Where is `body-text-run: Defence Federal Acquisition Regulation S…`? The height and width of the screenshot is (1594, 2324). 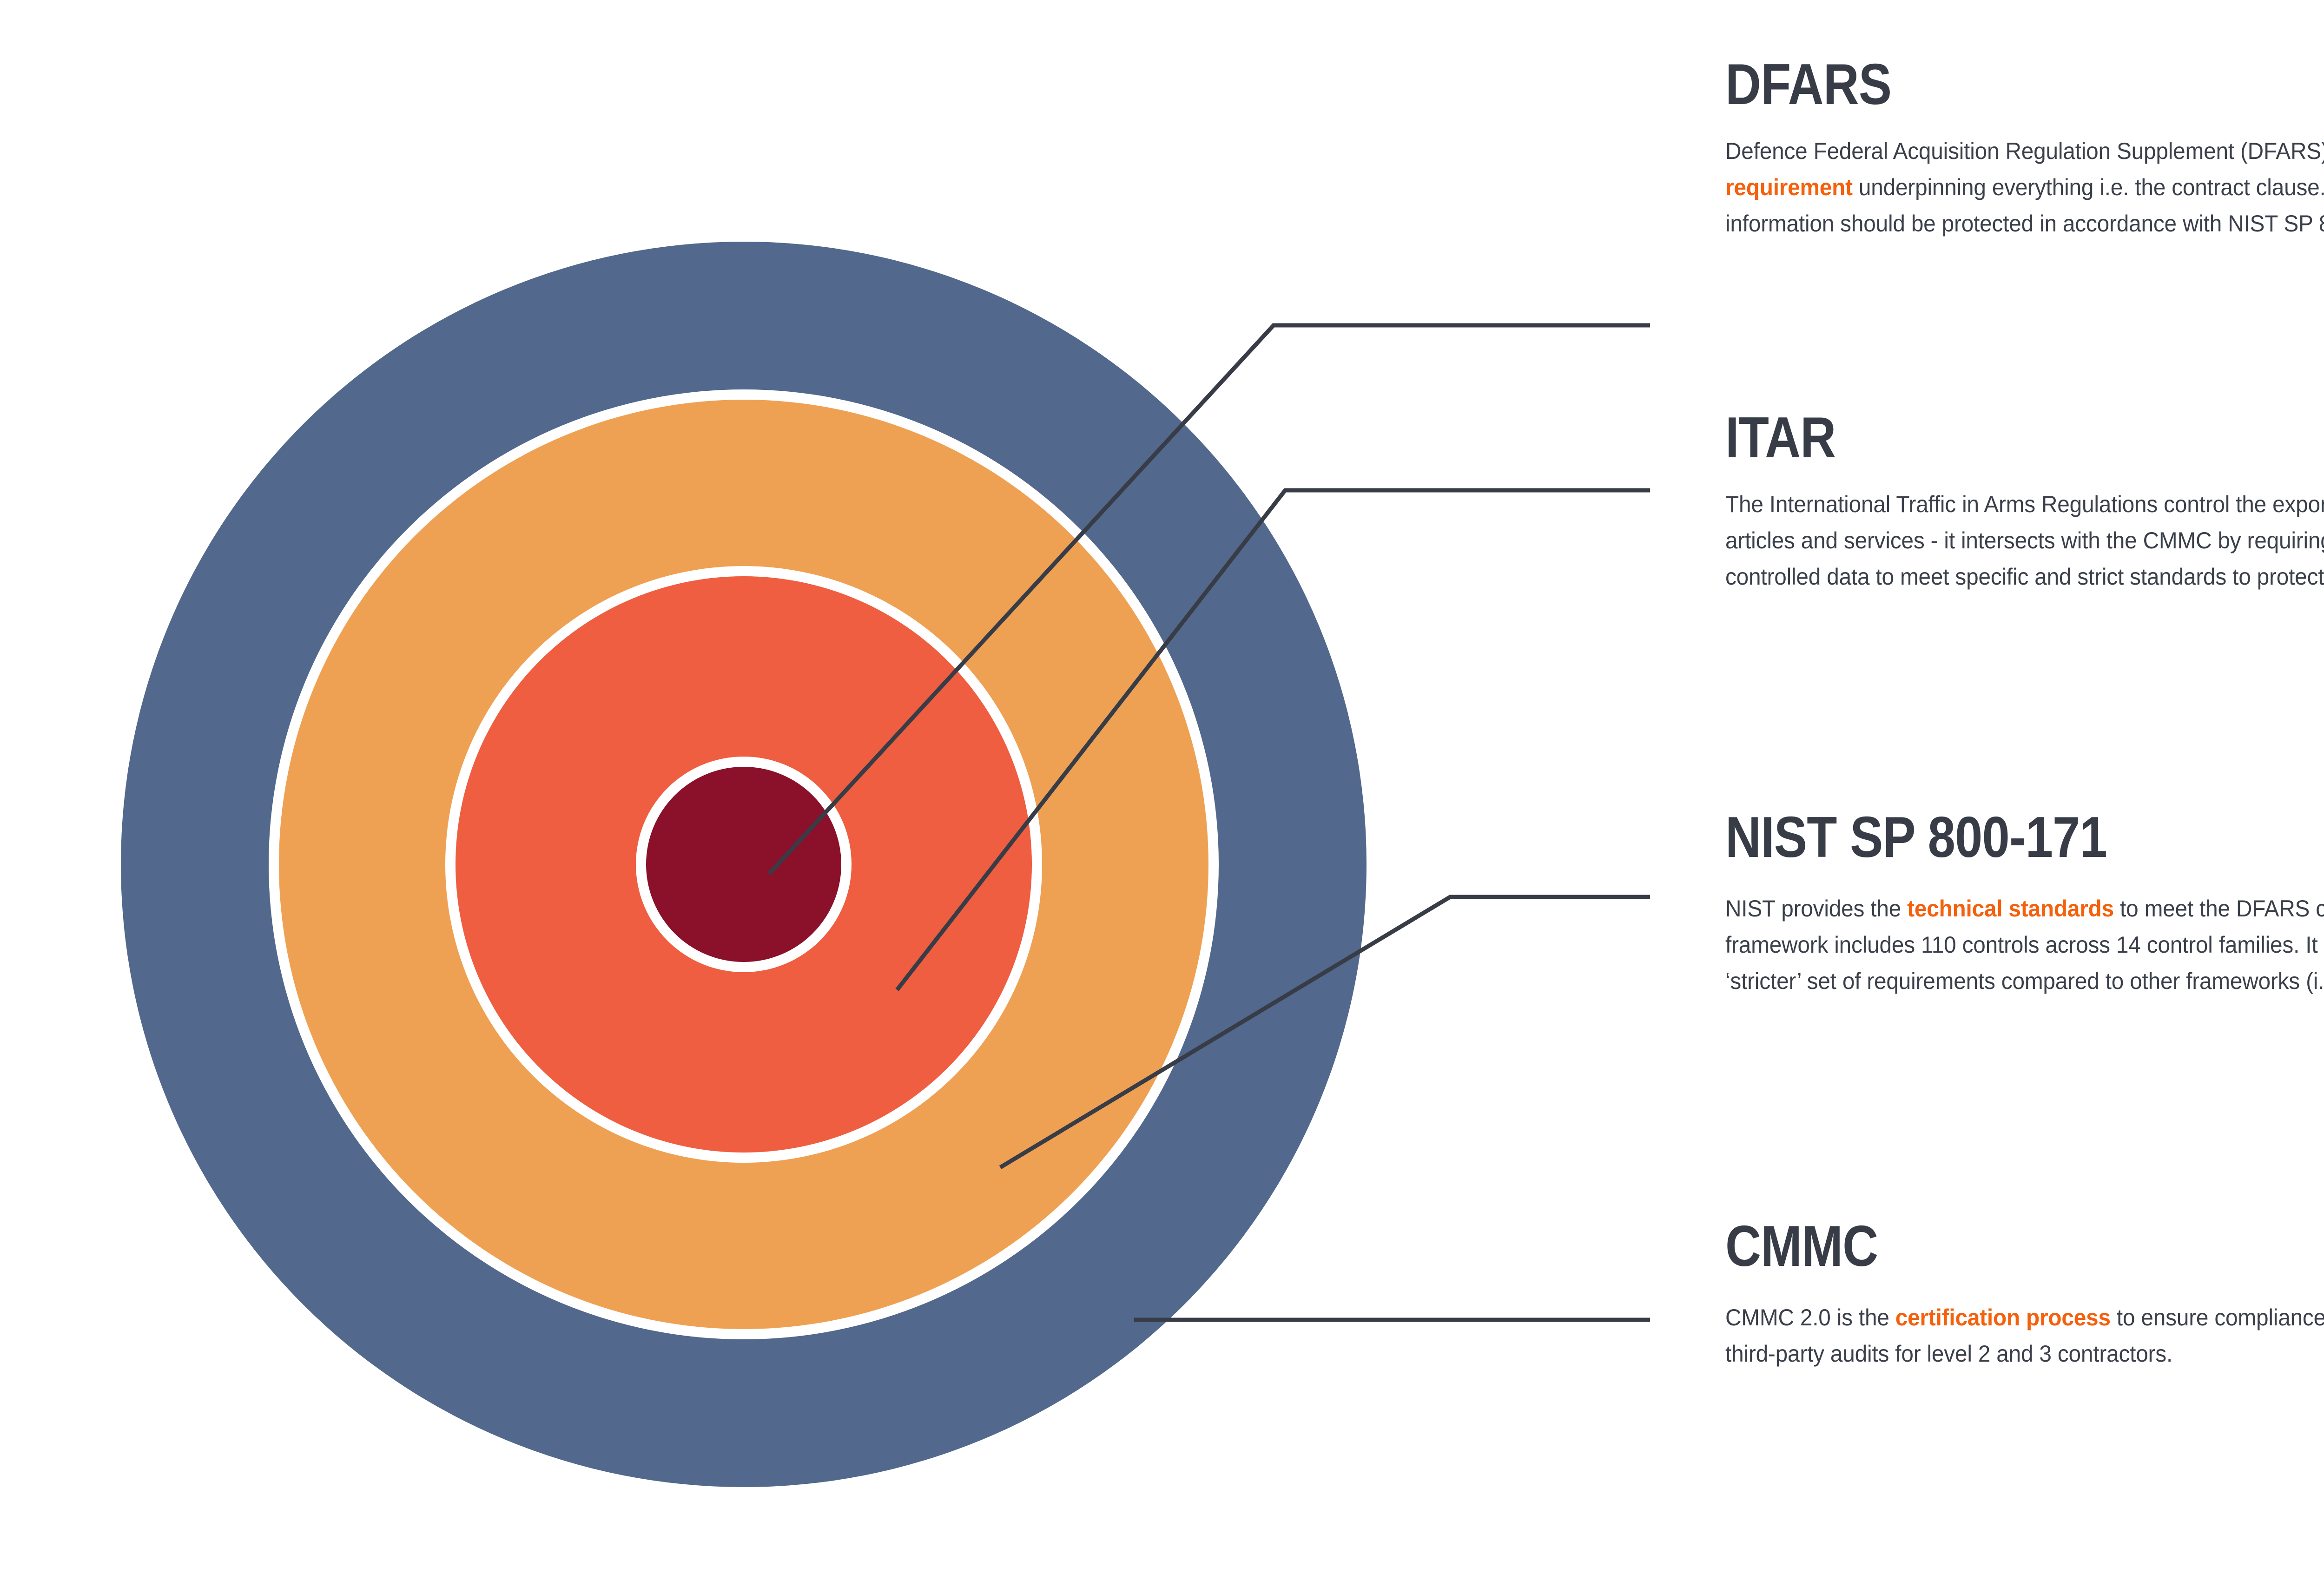
body-text-run: Defence Federal Acquisition Regulation S… is located at coordinates (2024, 151).